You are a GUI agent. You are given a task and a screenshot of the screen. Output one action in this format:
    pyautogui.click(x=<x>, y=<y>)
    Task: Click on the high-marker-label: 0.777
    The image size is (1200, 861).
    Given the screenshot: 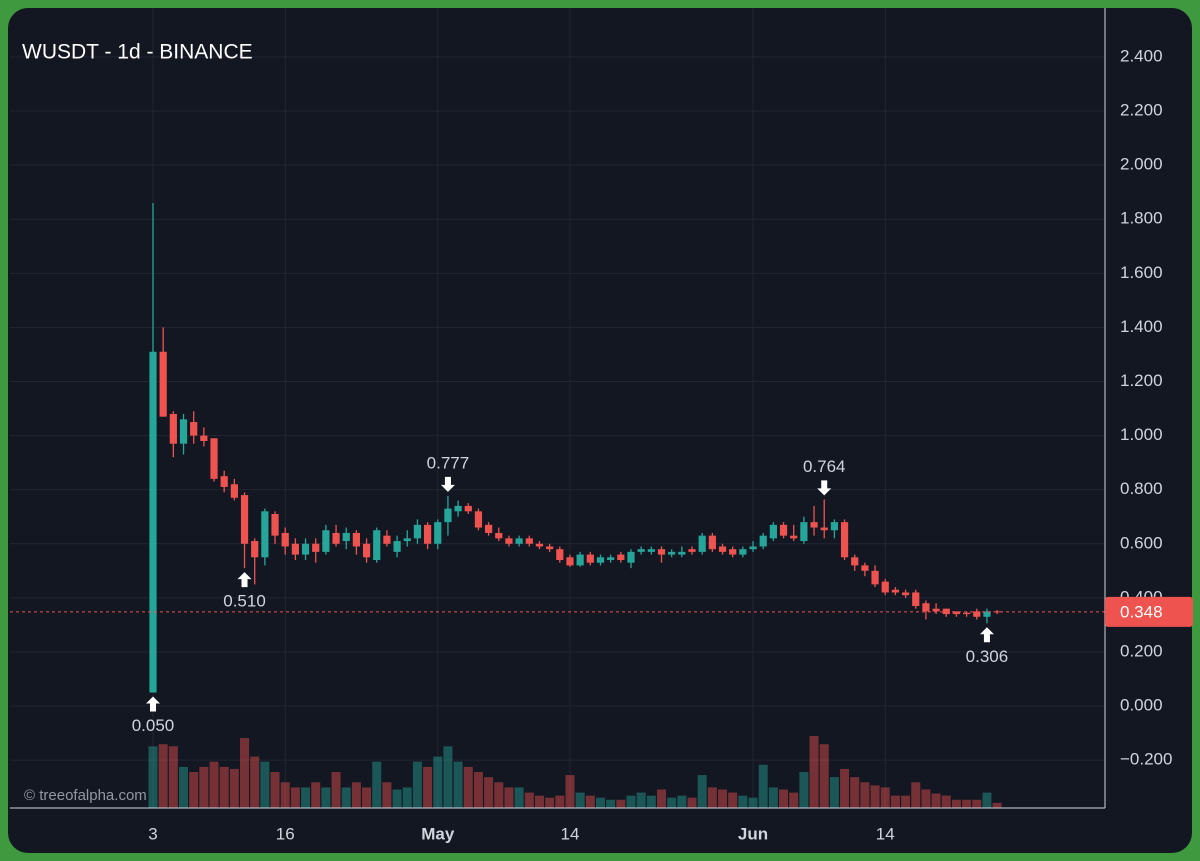 What is the action you would take?
    pyautogui.click(x=448, y=462)
    